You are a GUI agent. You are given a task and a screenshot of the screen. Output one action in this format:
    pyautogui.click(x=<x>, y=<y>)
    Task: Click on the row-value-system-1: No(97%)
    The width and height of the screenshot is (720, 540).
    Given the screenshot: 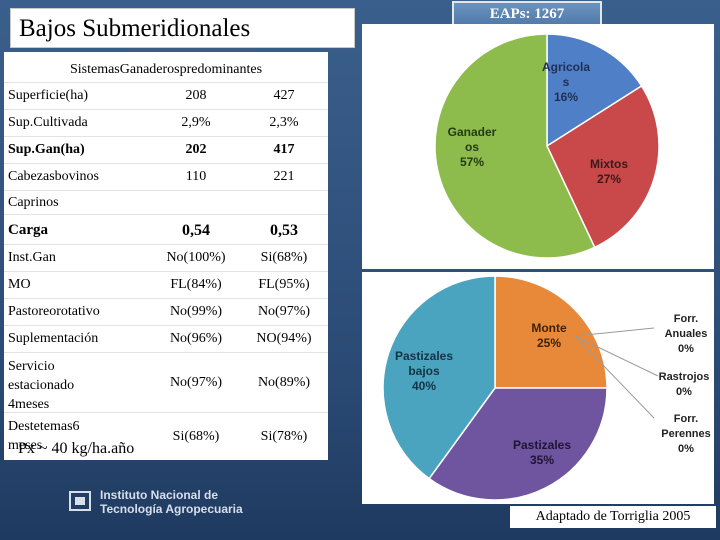 What is the action you would take?
    pyautogui.click(x=196, y=382)
    